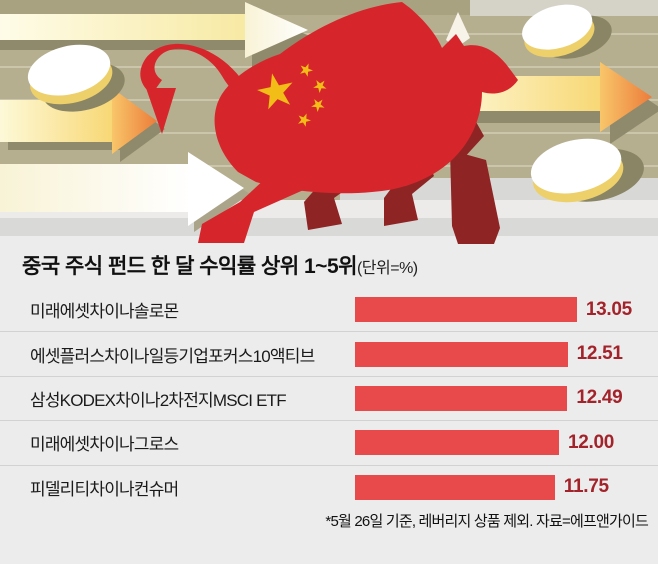 The height and width of the screenshot is (564, 658). I want to click on table-row: 삼성KODEX차이나2차전지MSCI ETF 12.49, so click(329, 397).